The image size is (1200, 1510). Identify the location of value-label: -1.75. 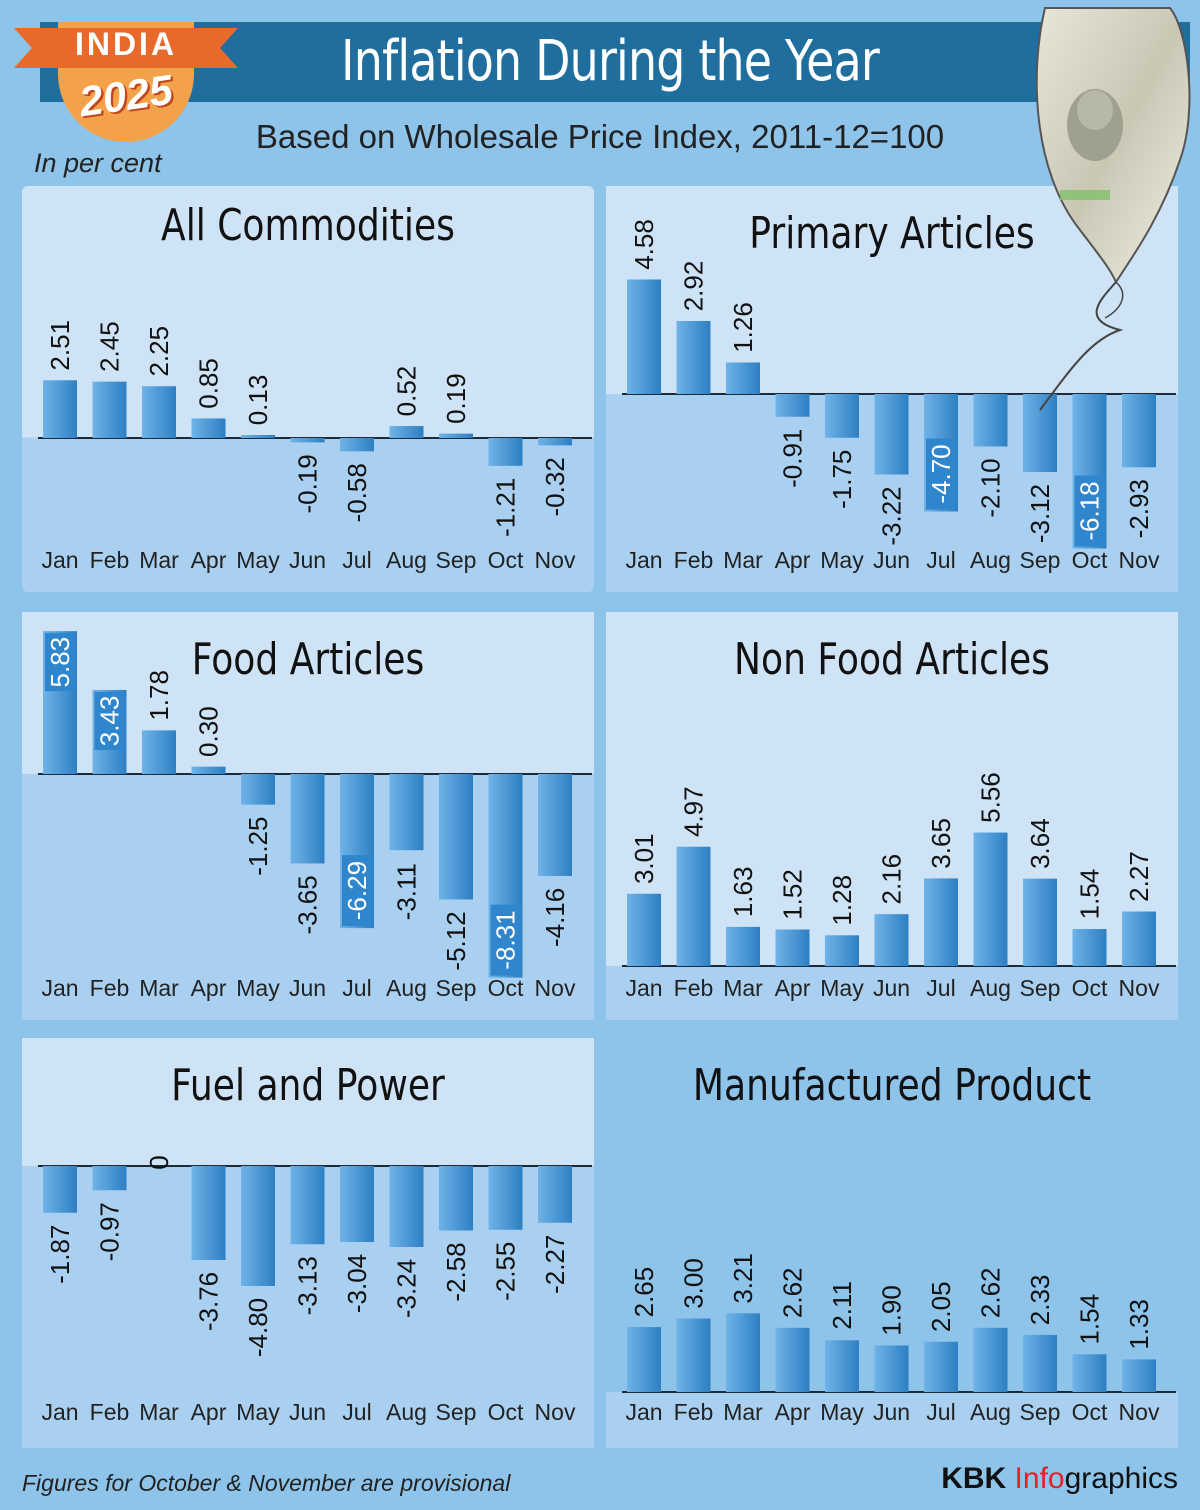
(842, 479).